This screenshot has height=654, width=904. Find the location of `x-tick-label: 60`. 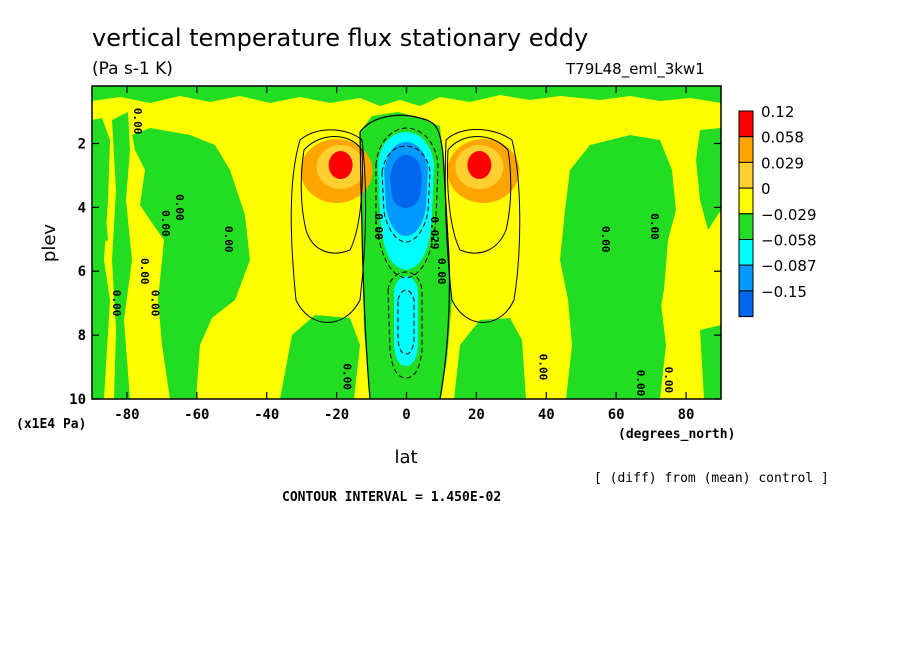

x-tick-label: 60 is located at coordinates (616, 415).